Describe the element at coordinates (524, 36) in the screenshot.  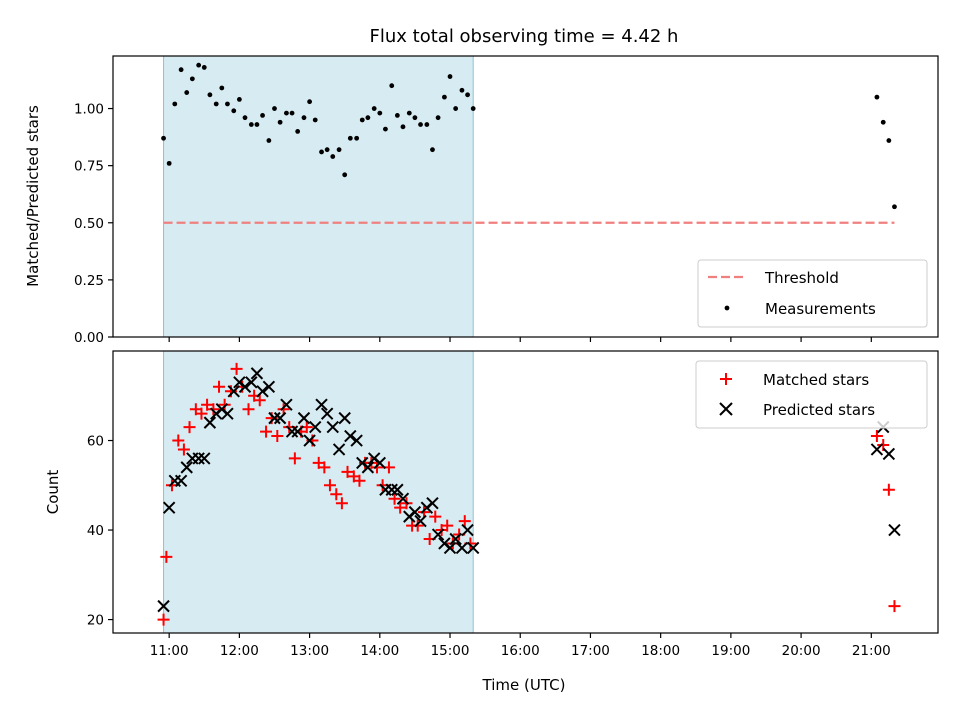
I see `chart-title: Flux total observing time = 4.42 h` at that location.